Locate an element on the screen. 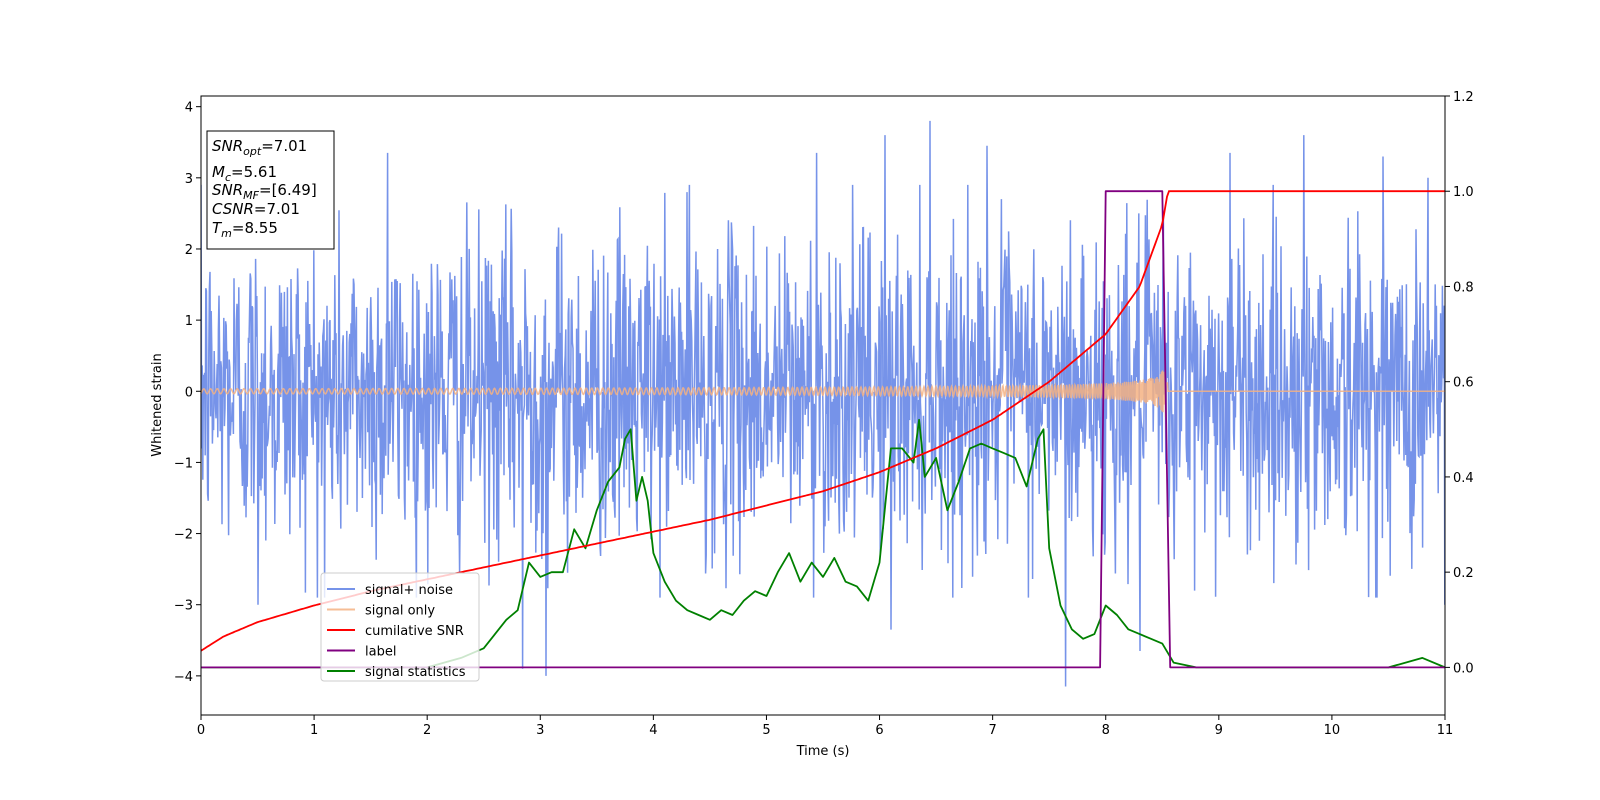 The height and width of the screenshot is (800, 1600). y-axis-right: 0.0 0.2 0.4 0.6 0.8 1.0 1.2 is located at coordinates (1459, 383).